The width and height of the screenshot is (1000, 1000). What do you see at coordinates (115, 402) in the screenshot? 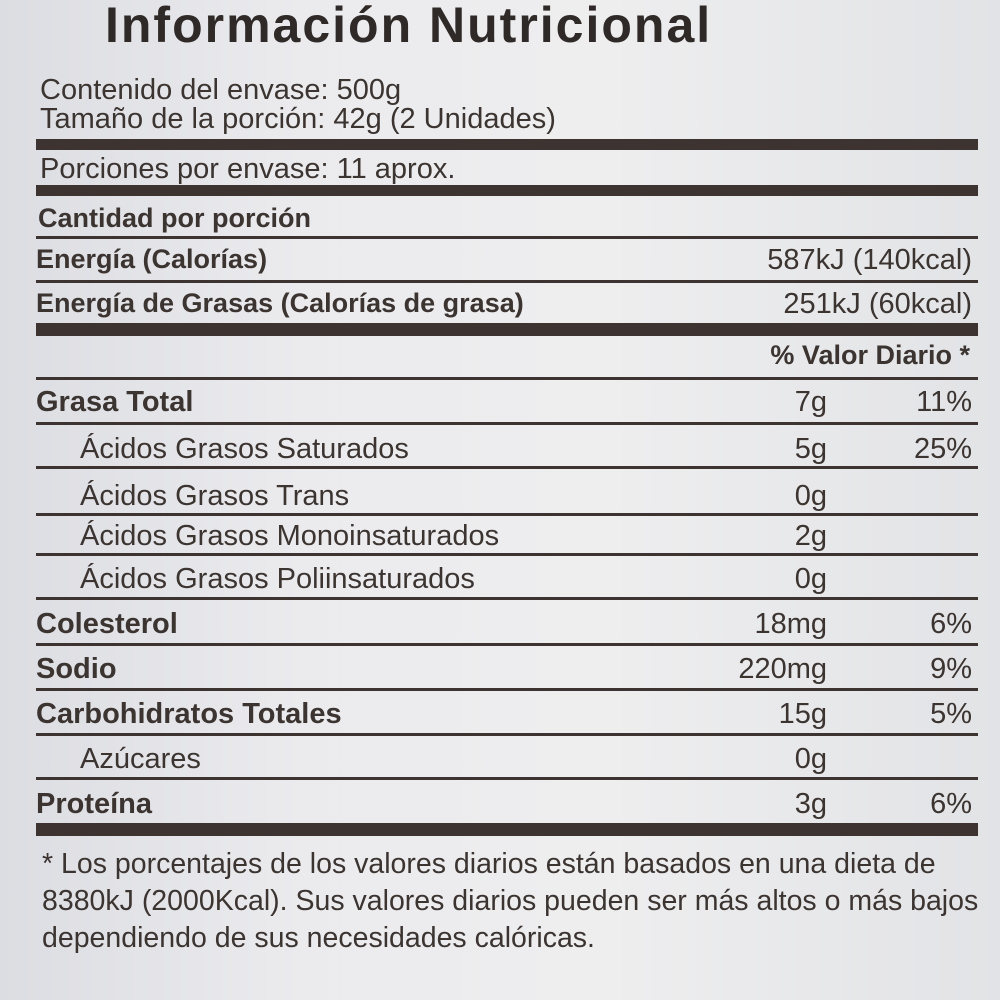
I see `nutrient-name: Grasa Total` at bounding box center [115, 402].